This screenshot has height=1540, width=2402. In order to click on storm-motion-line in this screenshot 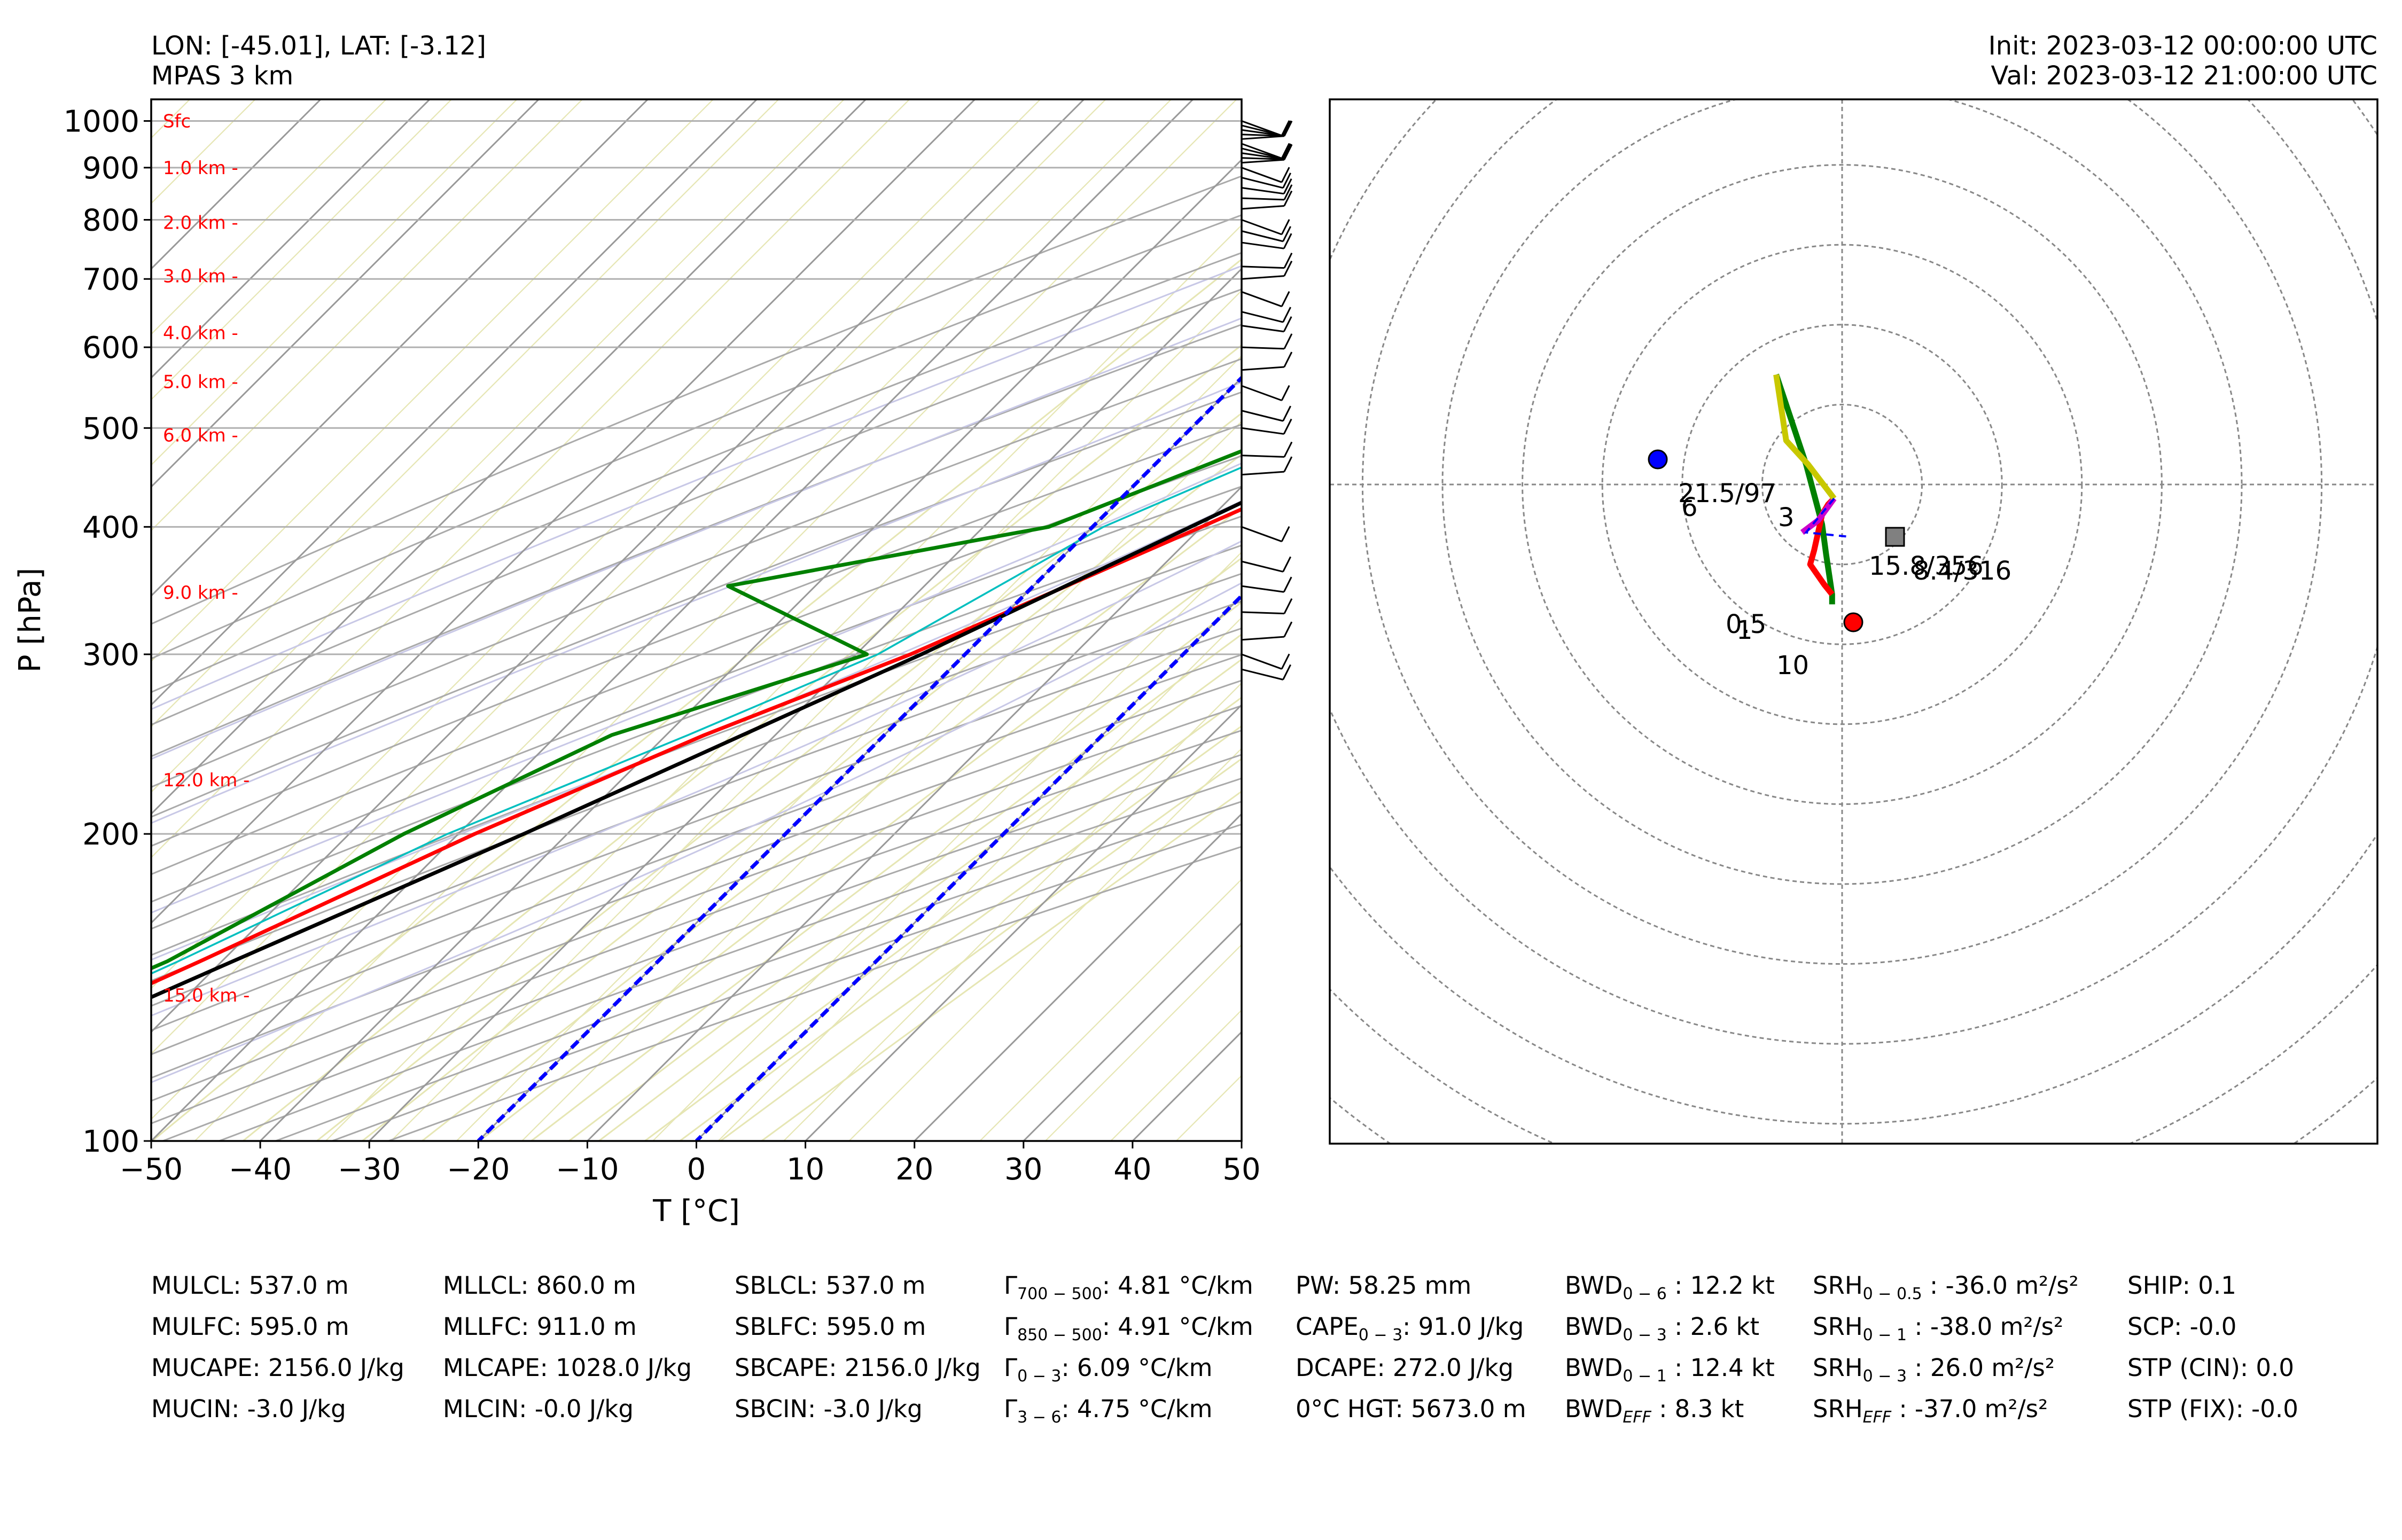, I will do `click(1825, 517)`.